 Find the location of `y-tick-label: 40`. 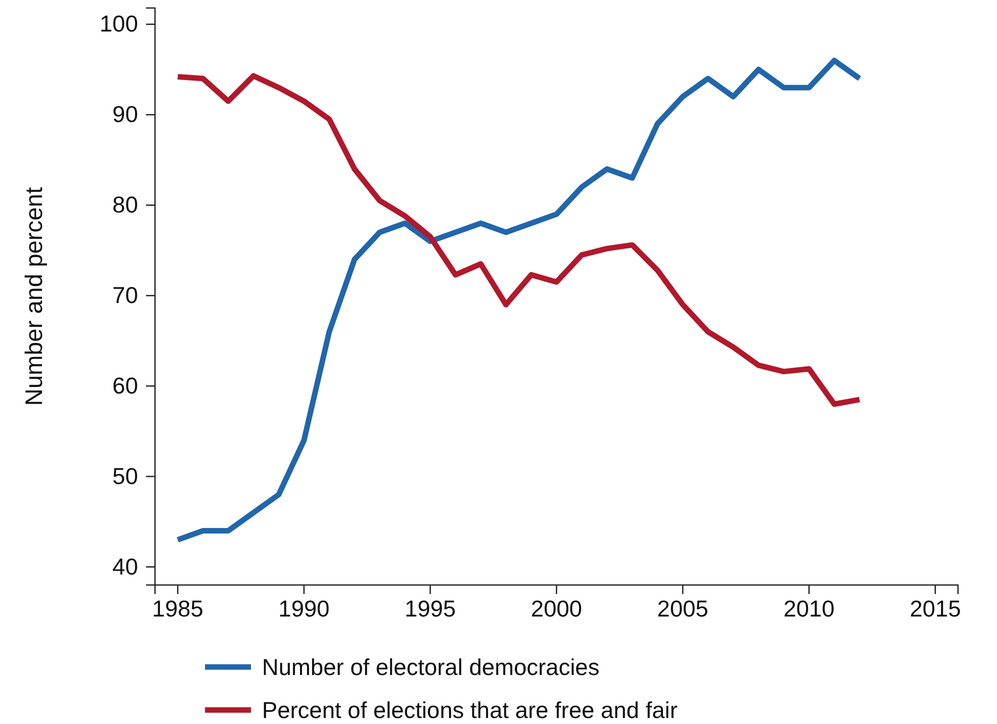

y-tick-label: 40 is located at coordinates (125, 566).